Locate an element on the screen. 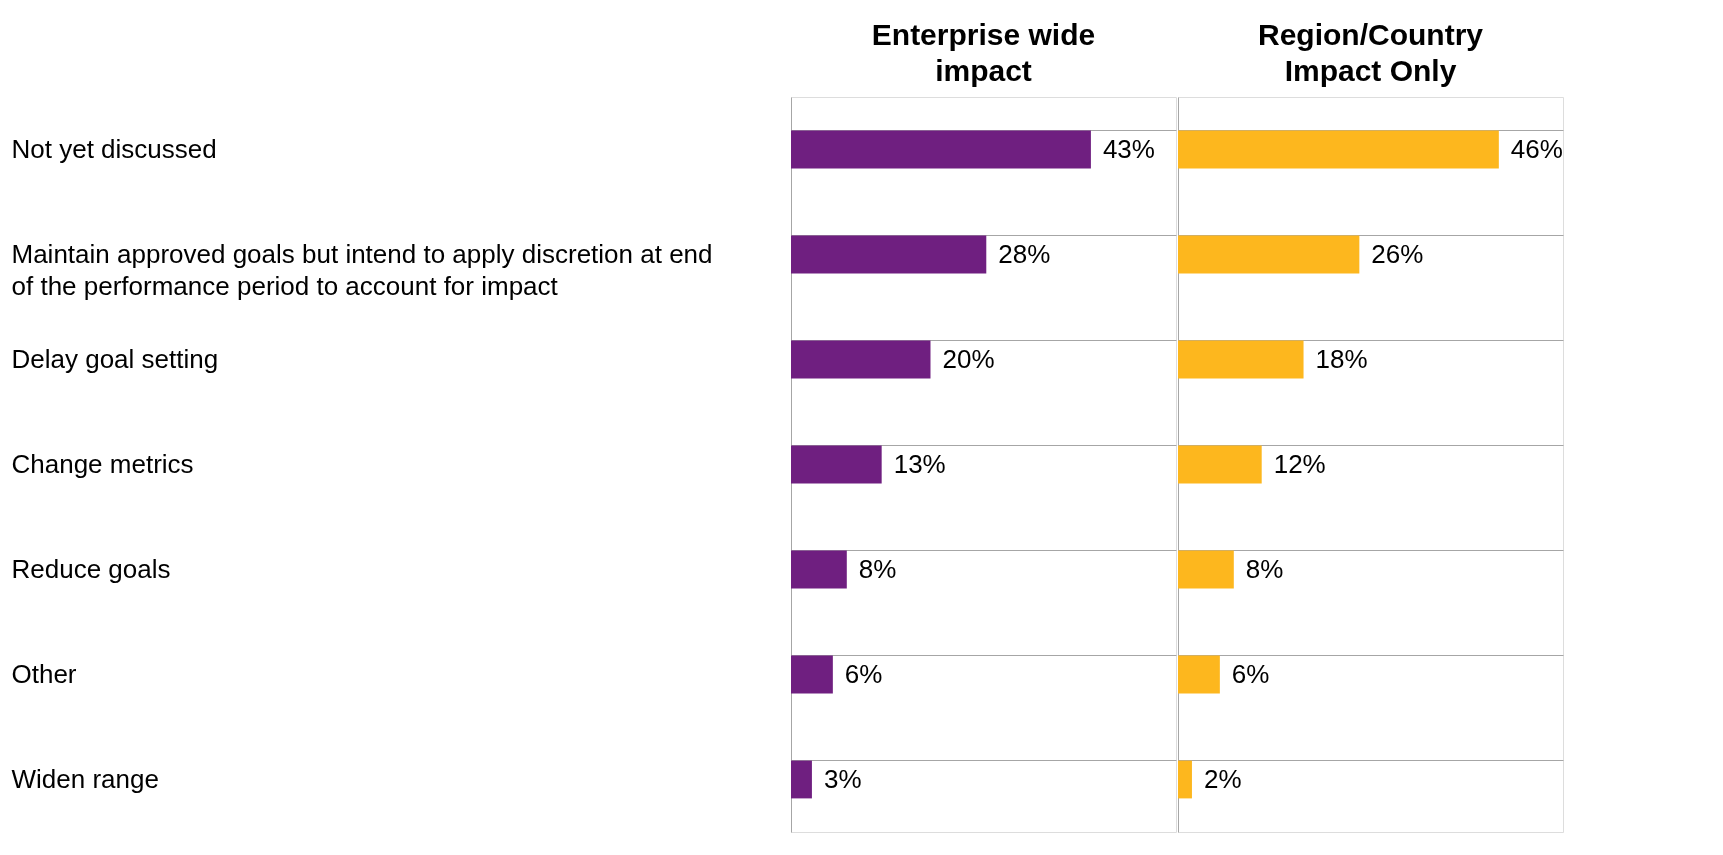 The image size is (1723, 855). data-label: 28% is located at coordinates (1024, 253).